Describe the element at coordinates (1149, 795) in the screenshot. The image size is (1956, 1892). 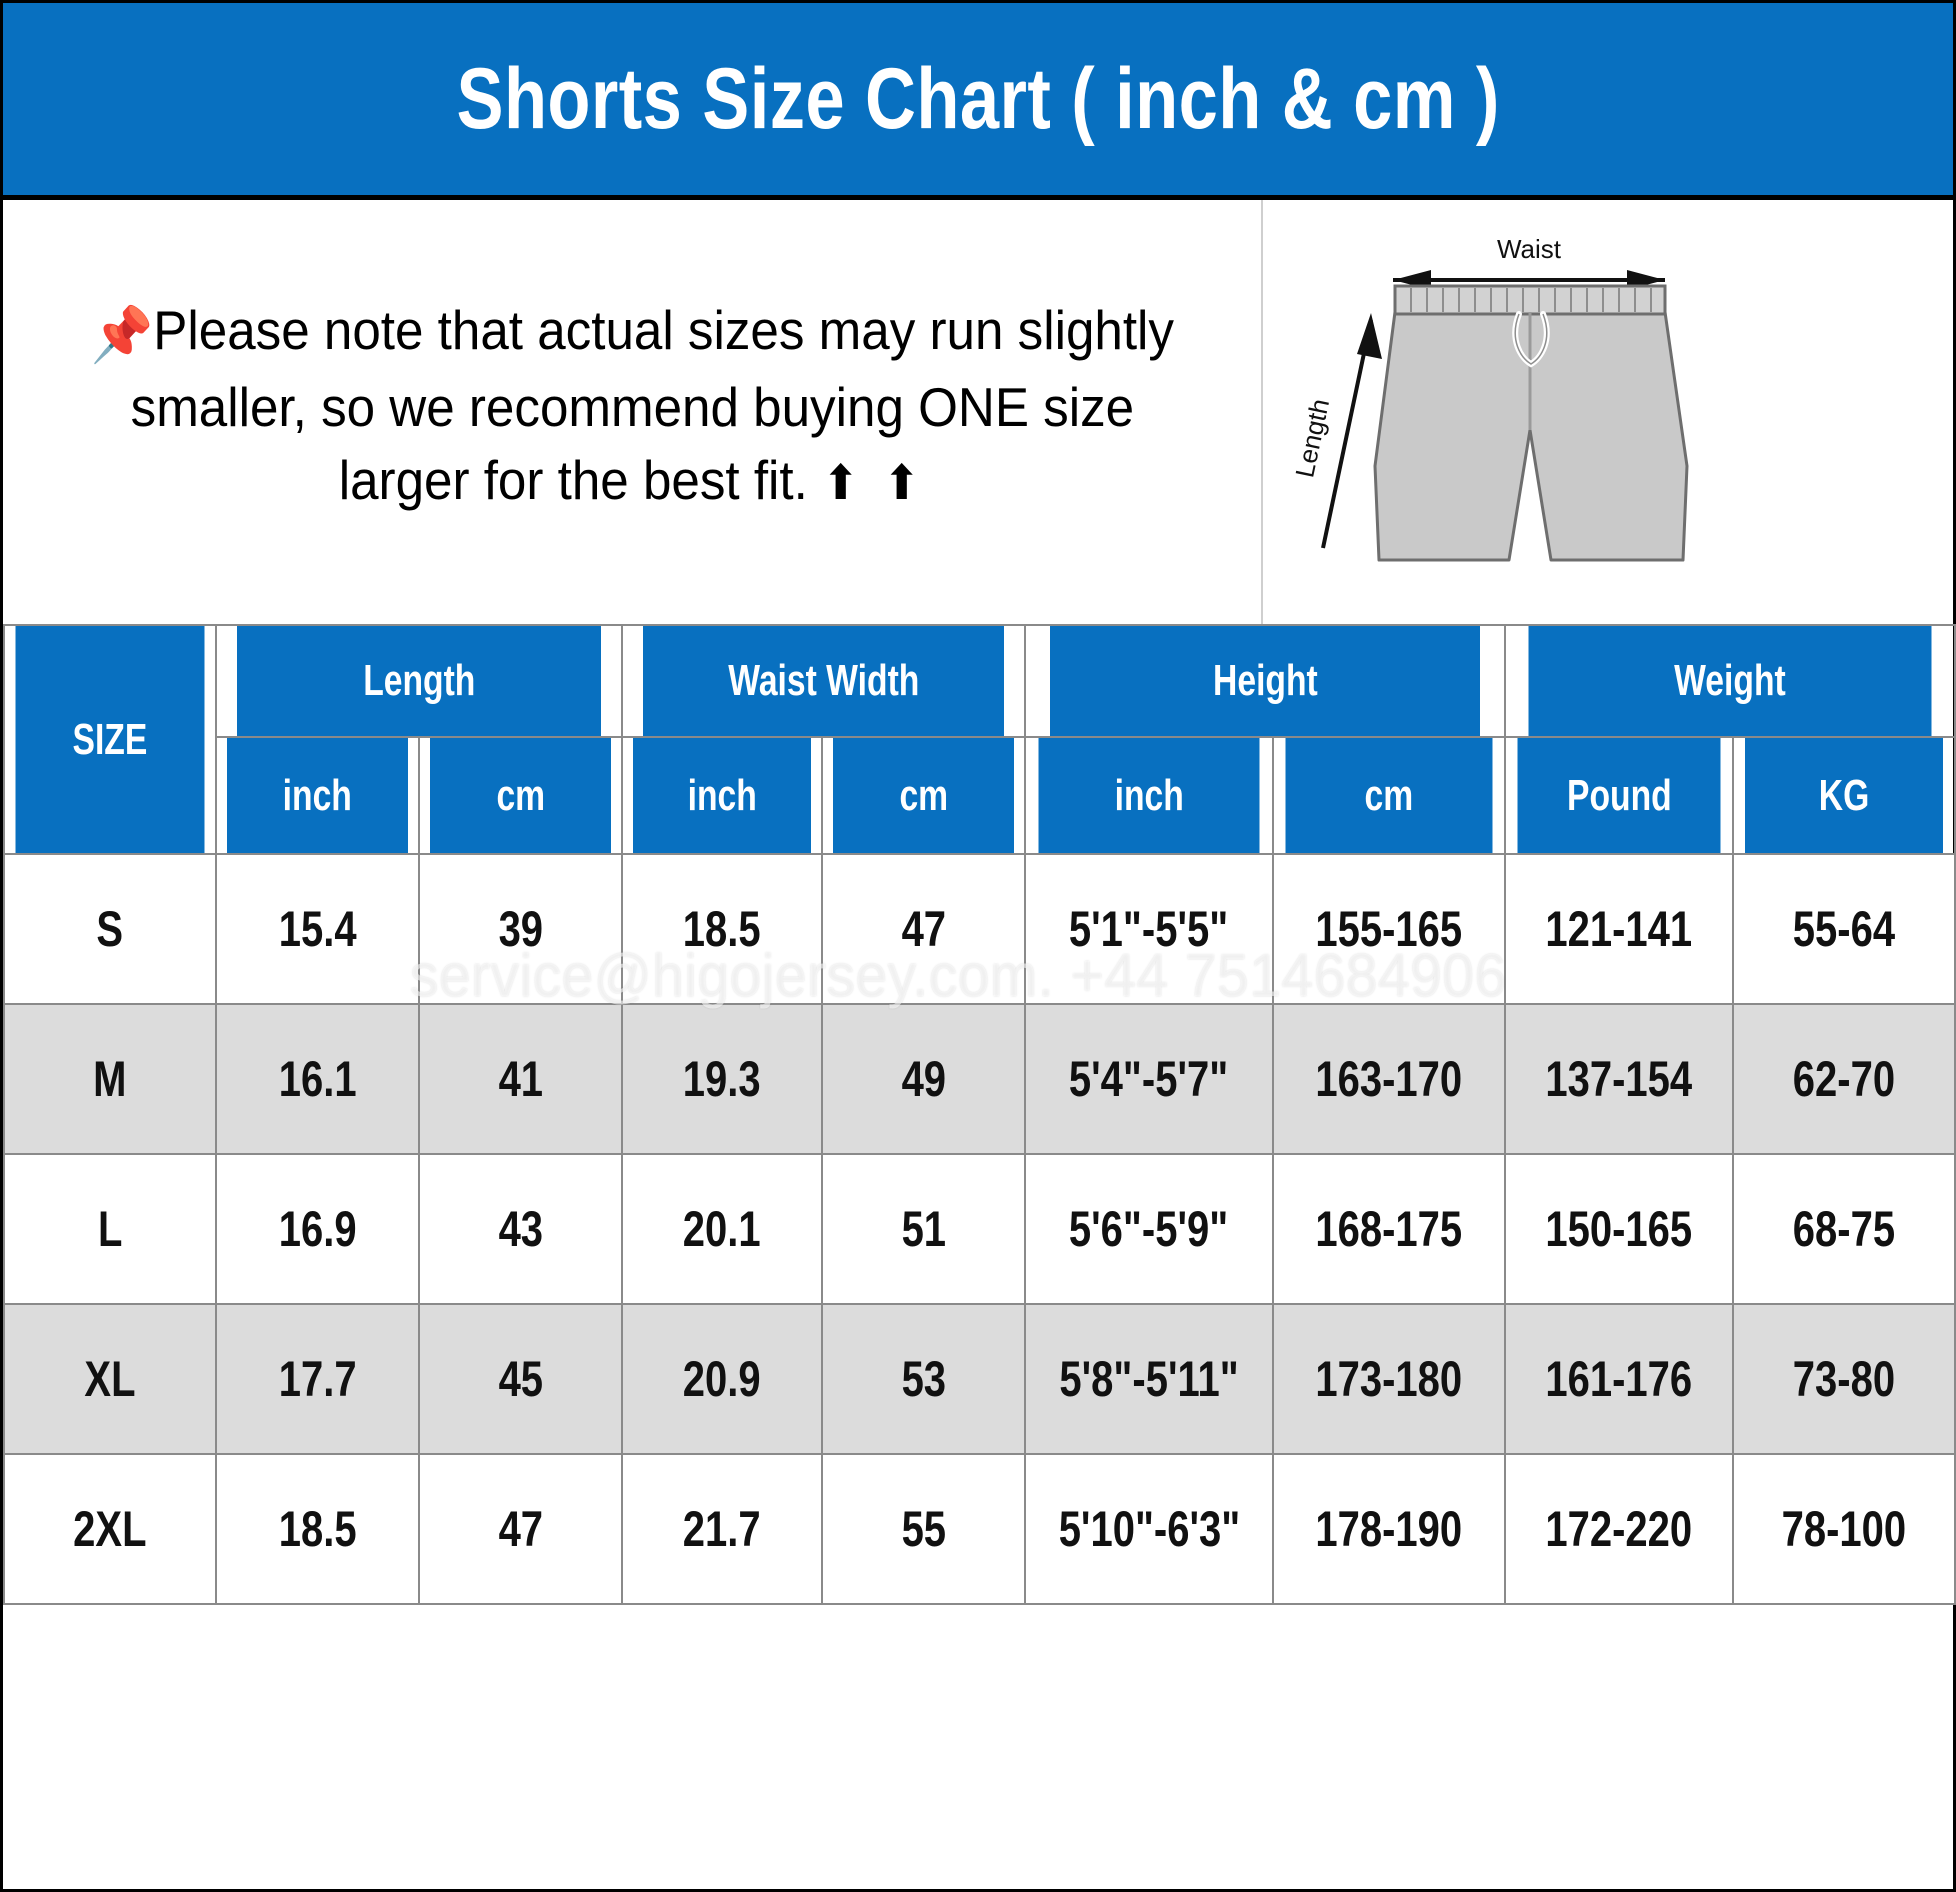
I see `header-unit-height-inch: inch` at that location.